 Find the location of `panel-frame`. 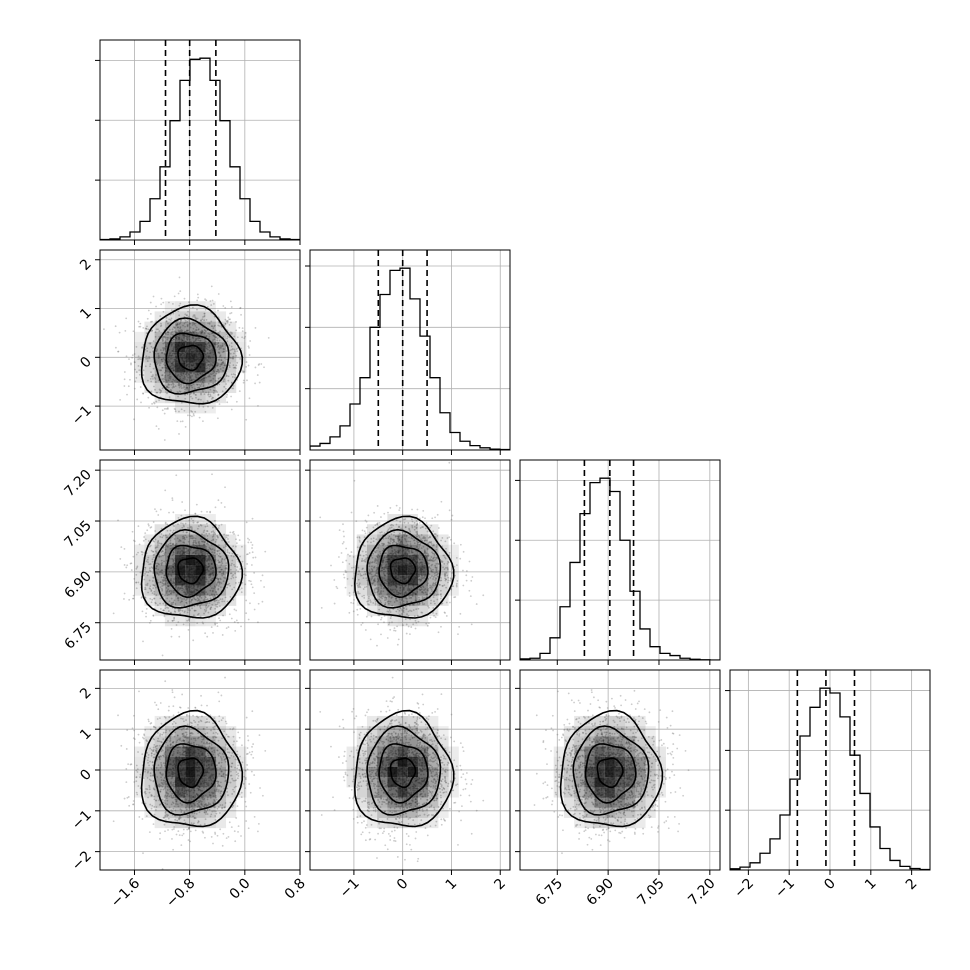

panel-frame is located at coordinates (620, 560).